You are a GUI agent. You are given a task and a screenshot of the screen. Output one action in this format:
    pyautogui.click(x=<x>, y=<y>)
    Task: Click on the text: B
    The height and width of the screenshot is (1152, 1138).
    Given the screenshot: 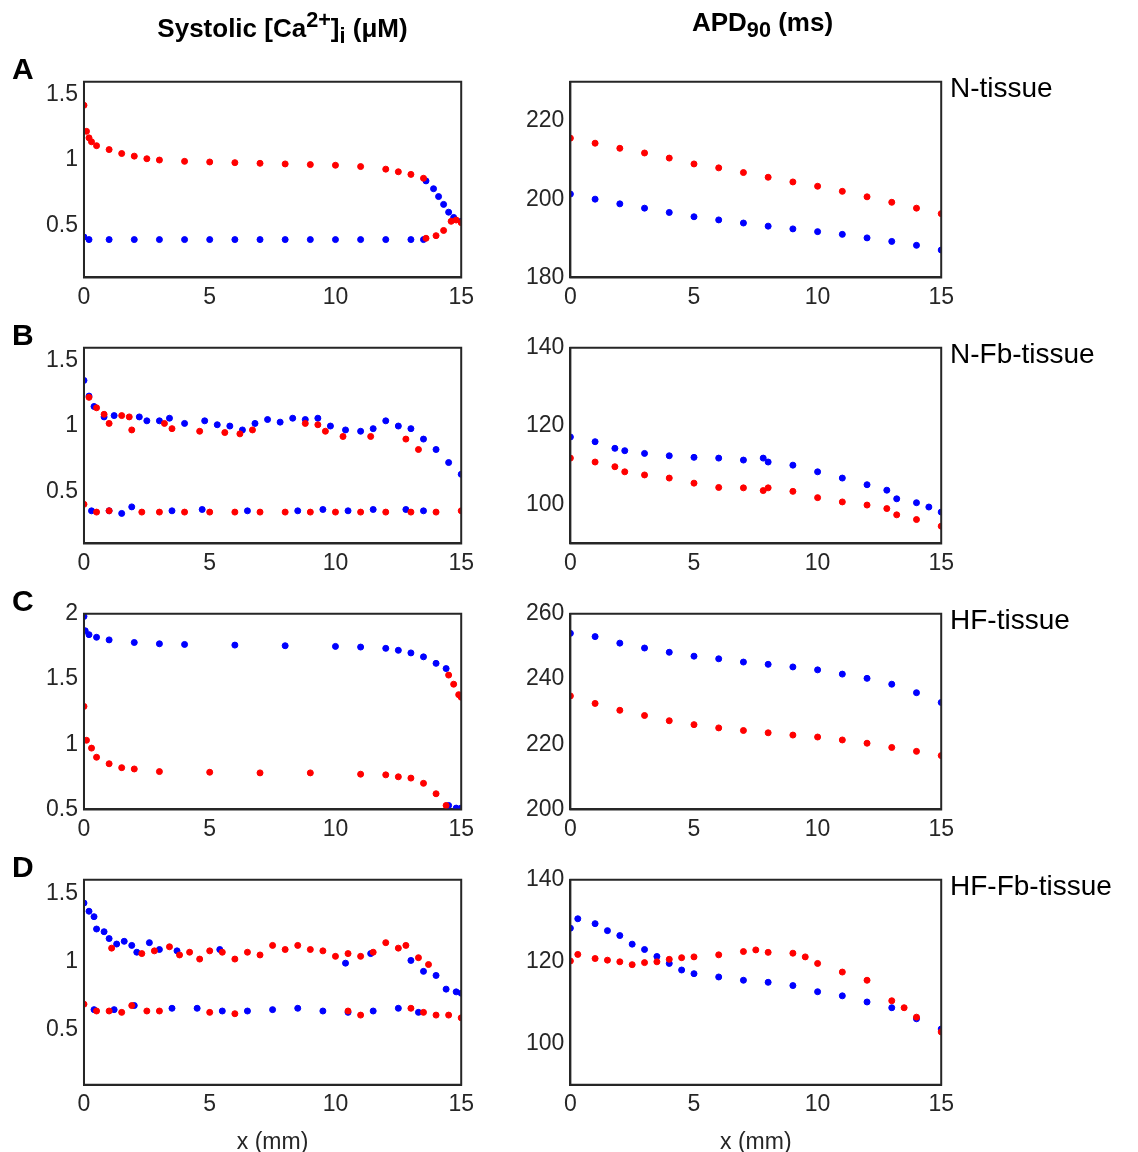 What is the action you would take?
    pyautogui.click(x=23, y=335)
    